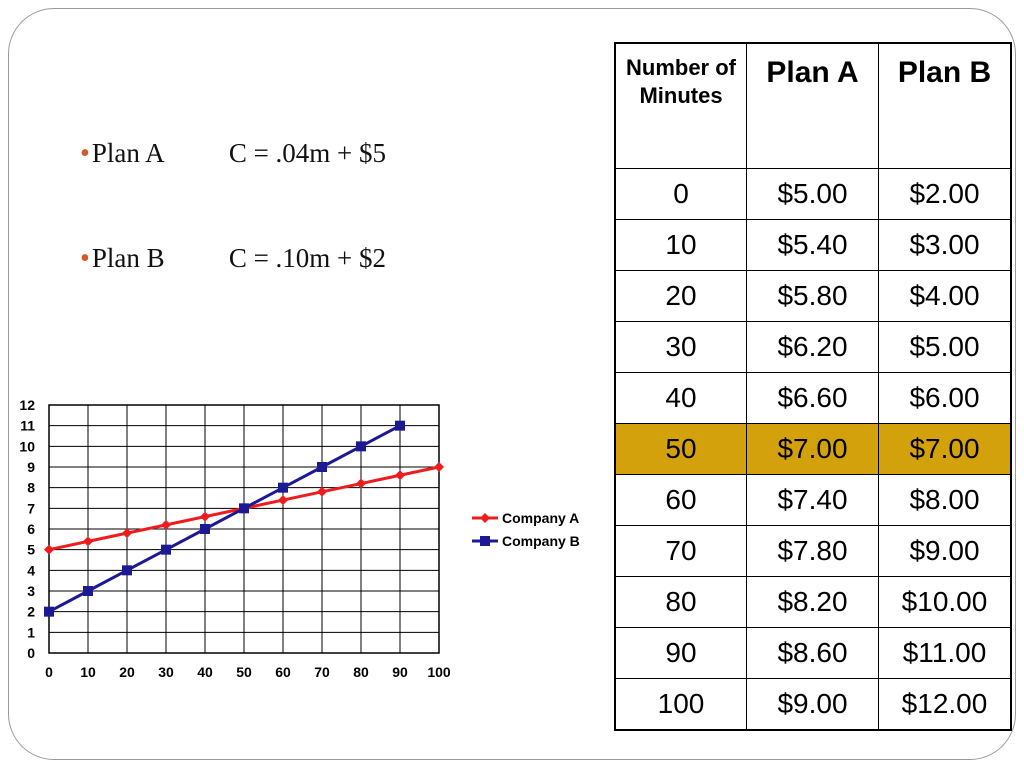  What do you see at coordinates (680, 296) in the screenshot?
I see `cell-minutes: 20` at bounding box center [680, 296].